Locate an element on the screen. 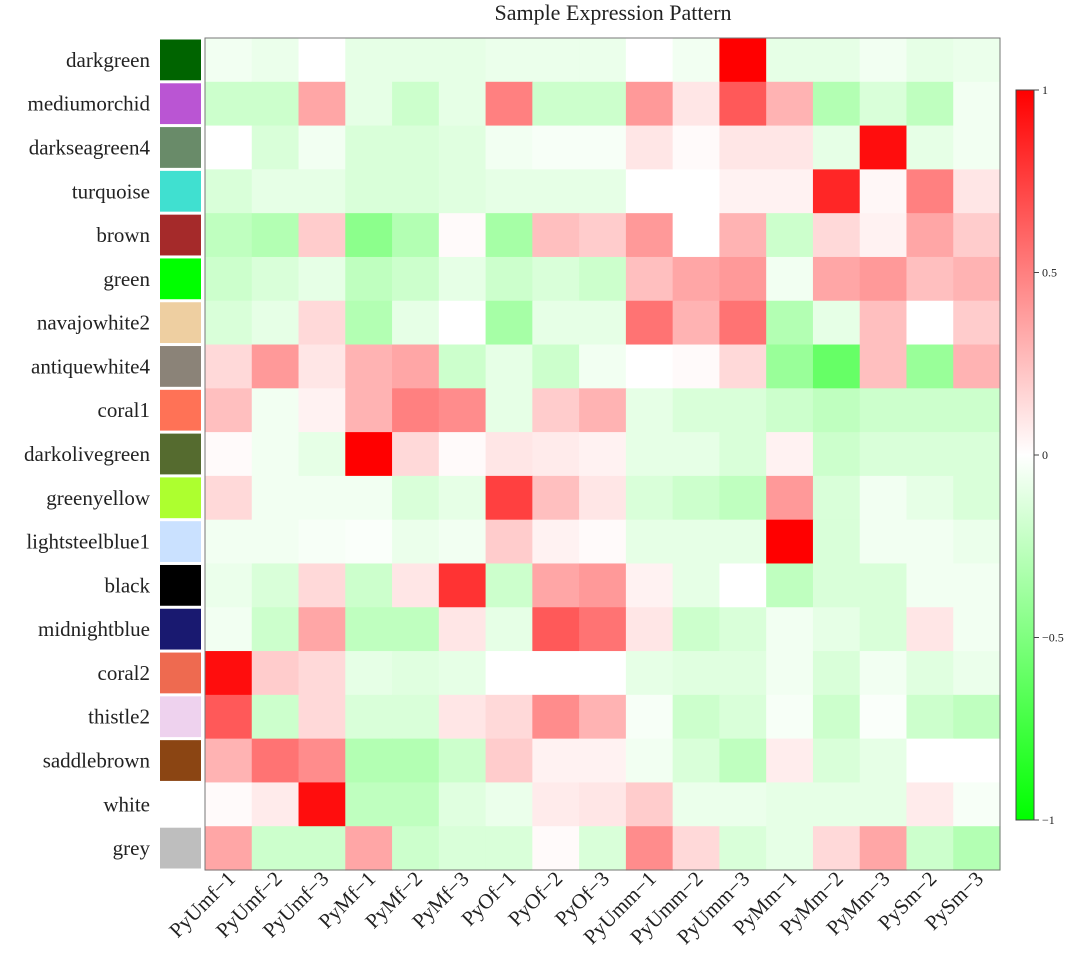  heatmap-cell-turquoise-PySm−2 is located at coordinates (930, 191).